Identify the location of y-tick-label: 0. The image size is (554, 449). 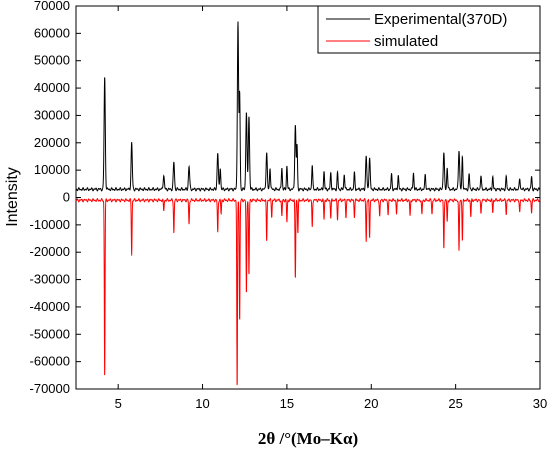
(66, 197).